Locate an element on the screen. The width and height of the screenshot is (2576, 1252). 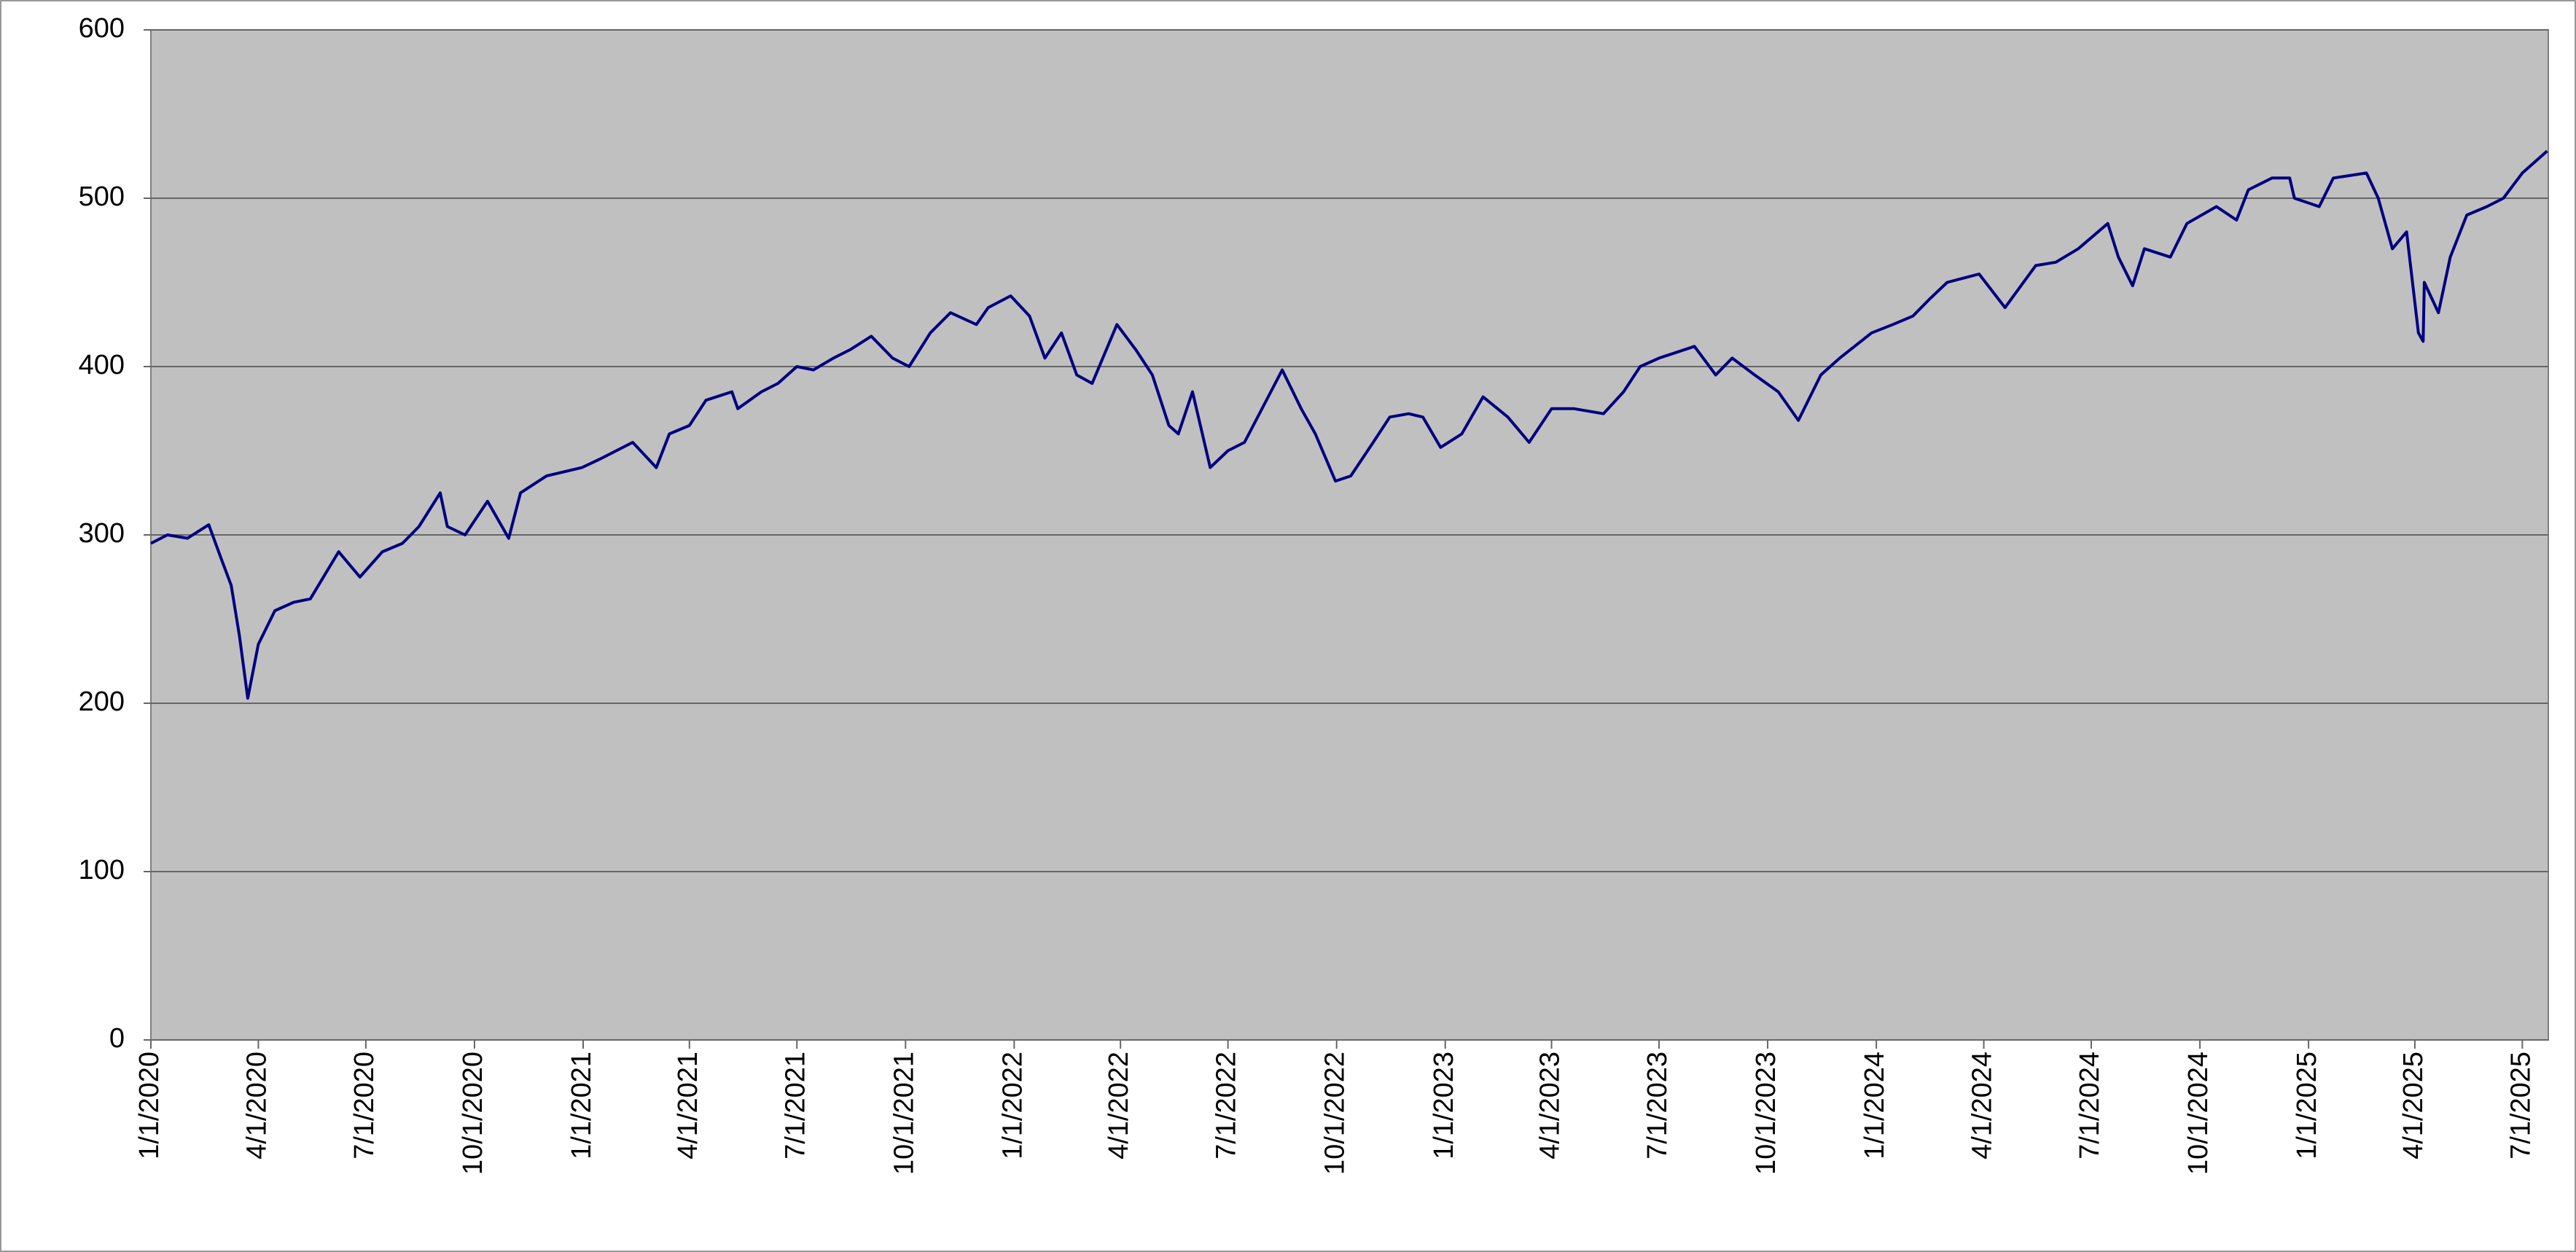
y-tick-label: 100 is located at coordinates (102, 870).